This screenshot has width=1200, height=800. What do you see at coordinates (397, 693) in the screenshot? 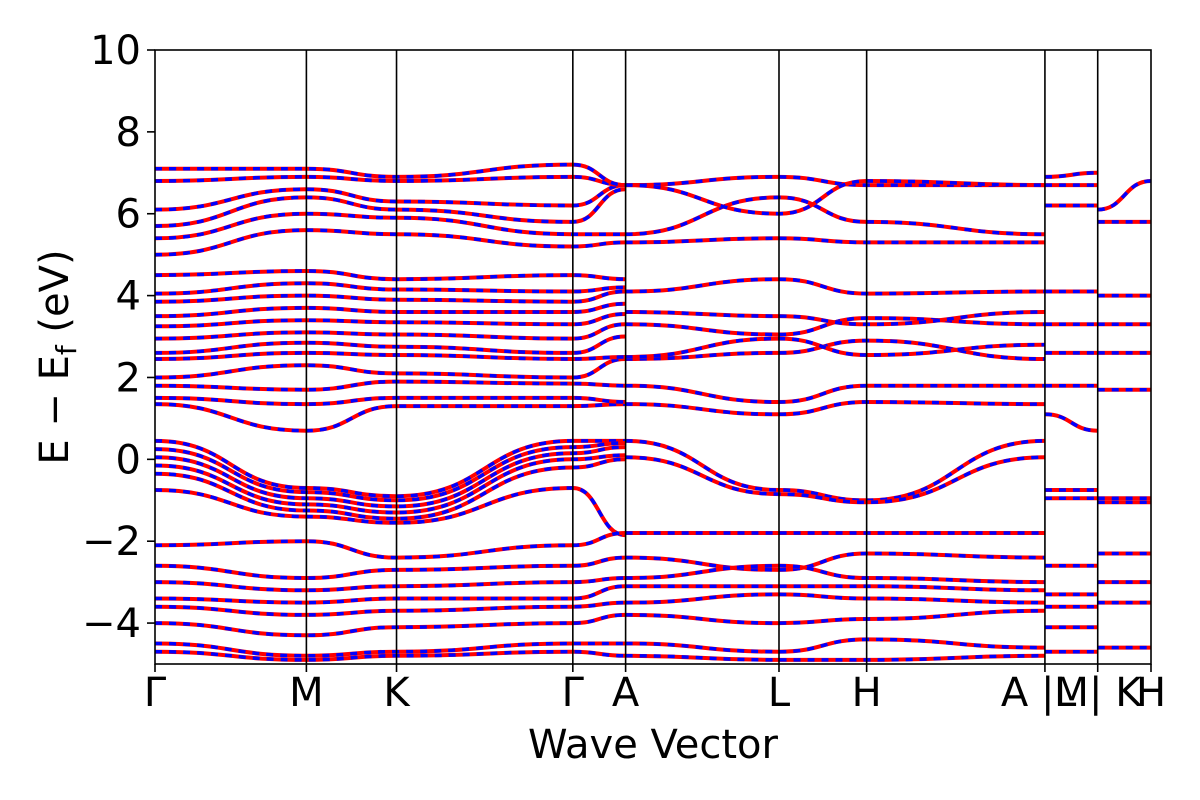
I see `x-tick-label: K` at bounding box center [397, 693].